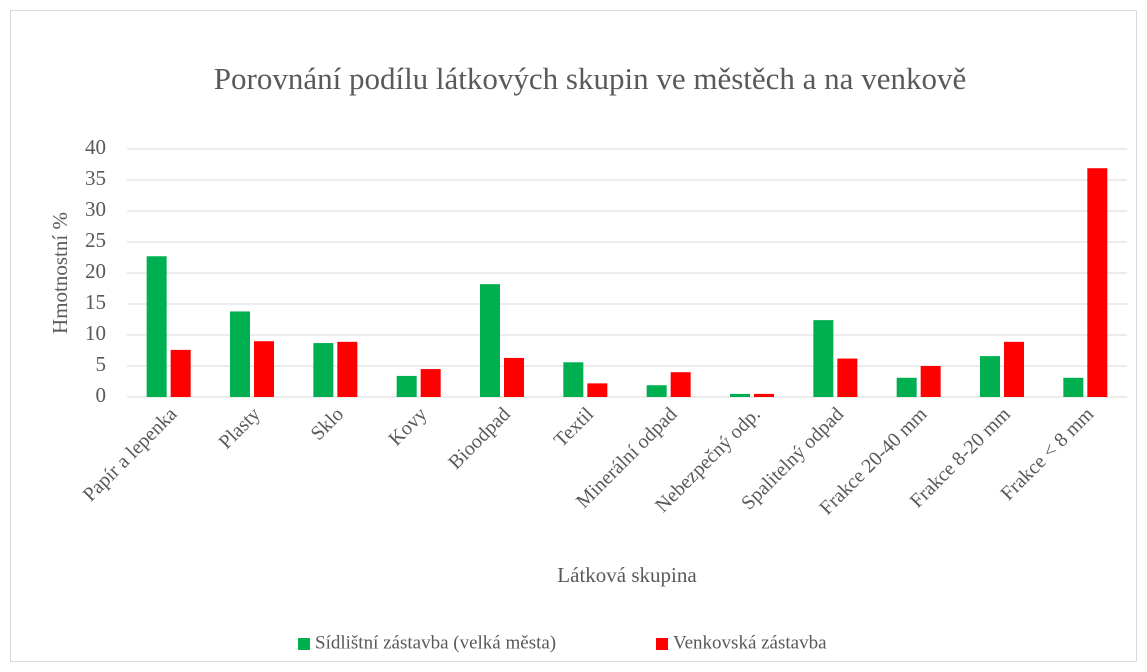 This screenshot has width=1147, height=672. I want to click on x-tick-label: Kovy, so click(407, 426).